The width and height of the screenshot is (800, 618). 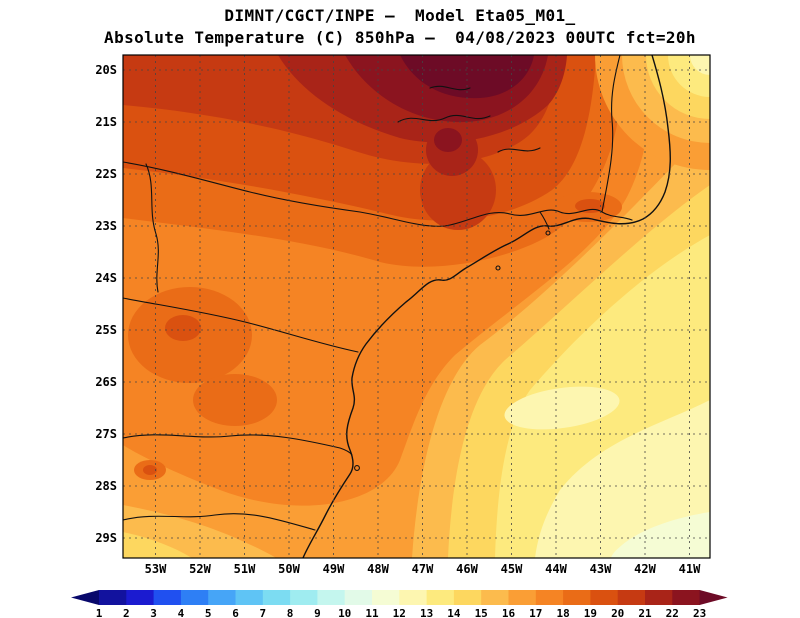 I want to click on colorbar-tick-label: 12, so click(x=399, y=612).